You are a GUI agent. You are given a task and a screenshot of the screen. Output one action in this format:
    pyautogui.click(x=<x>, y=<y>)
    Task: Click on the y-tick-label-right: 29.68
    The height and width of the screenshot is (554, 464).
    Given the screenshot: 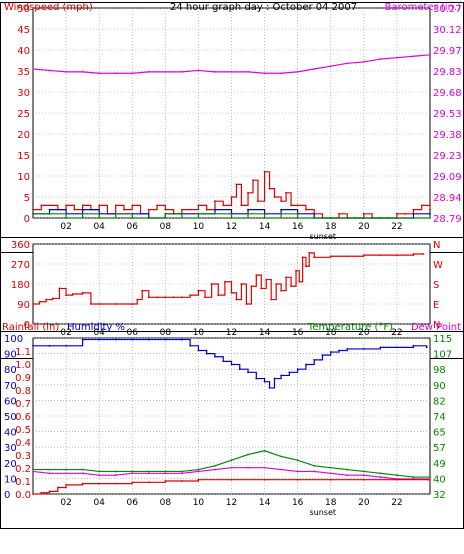 What is the action you would take?
    pyautogui.click(x=447, y=93)
    